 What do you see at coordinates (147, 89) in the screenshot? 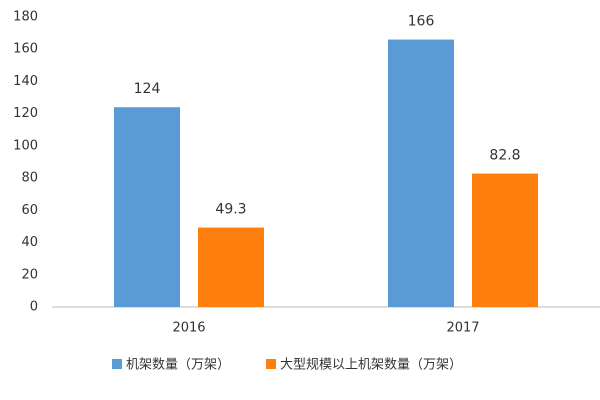
I see `data-label: 124` at bounding box center [147, 89].